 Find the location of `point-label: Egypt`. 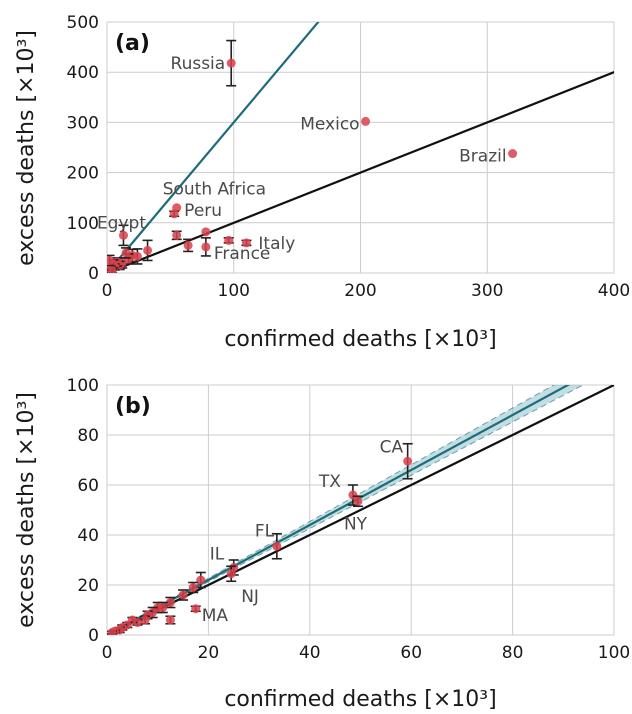

point-label: Egypt is located at coordinates (121, 223).